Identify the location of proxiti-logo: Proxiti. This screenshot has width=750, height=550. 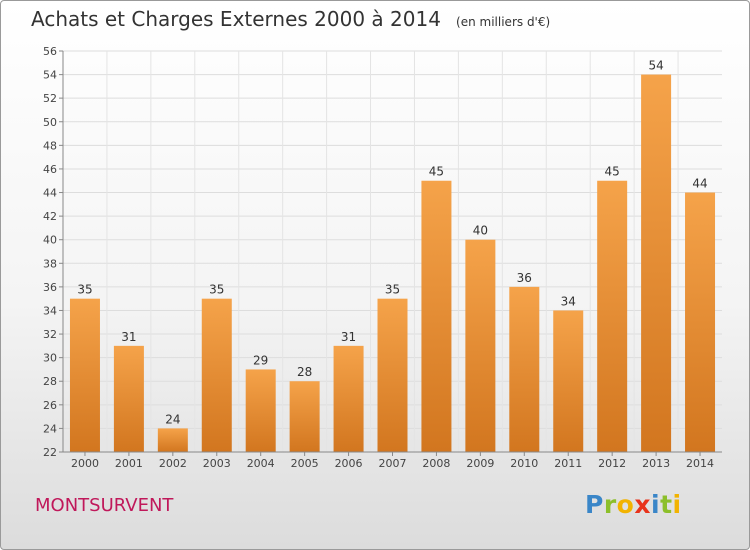
(633, 504).